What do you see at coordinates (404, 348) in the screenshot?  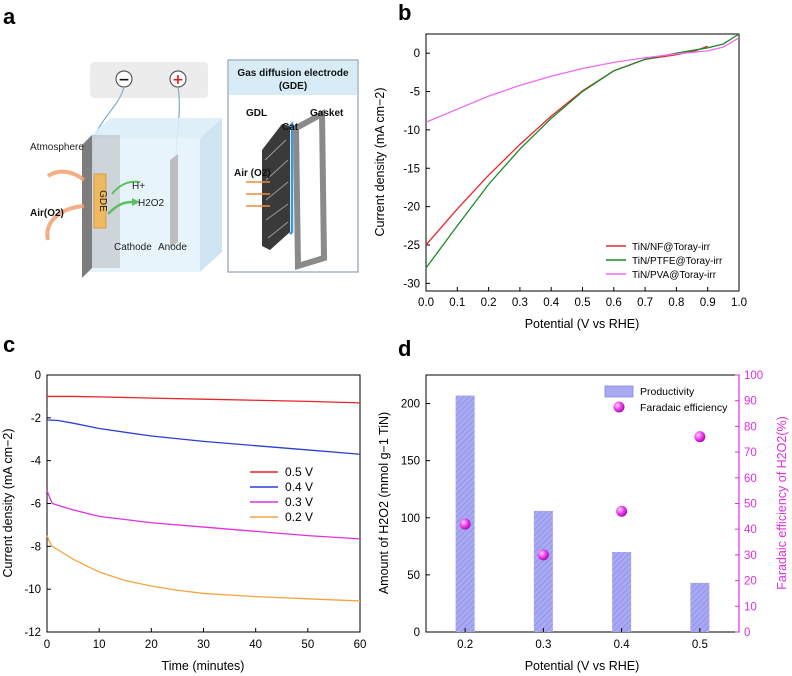 I see `panel-label-d: d` at bounding box center [404, 348].